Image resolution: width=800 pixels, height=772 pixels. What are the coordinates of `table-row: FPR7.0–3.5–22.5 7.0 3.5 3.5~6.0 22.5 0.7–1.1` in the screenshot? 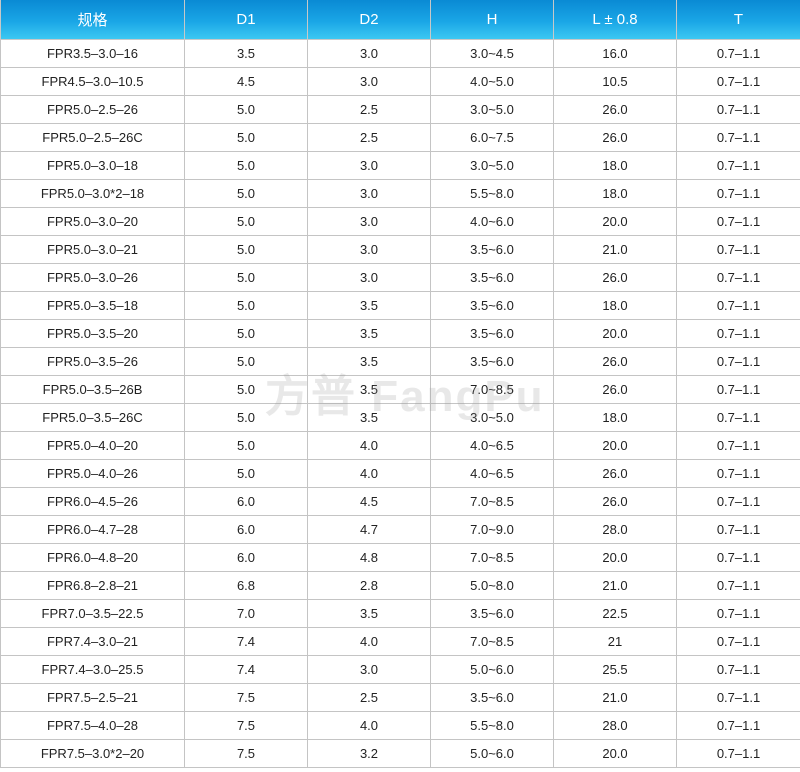 It's located at (400, 613).